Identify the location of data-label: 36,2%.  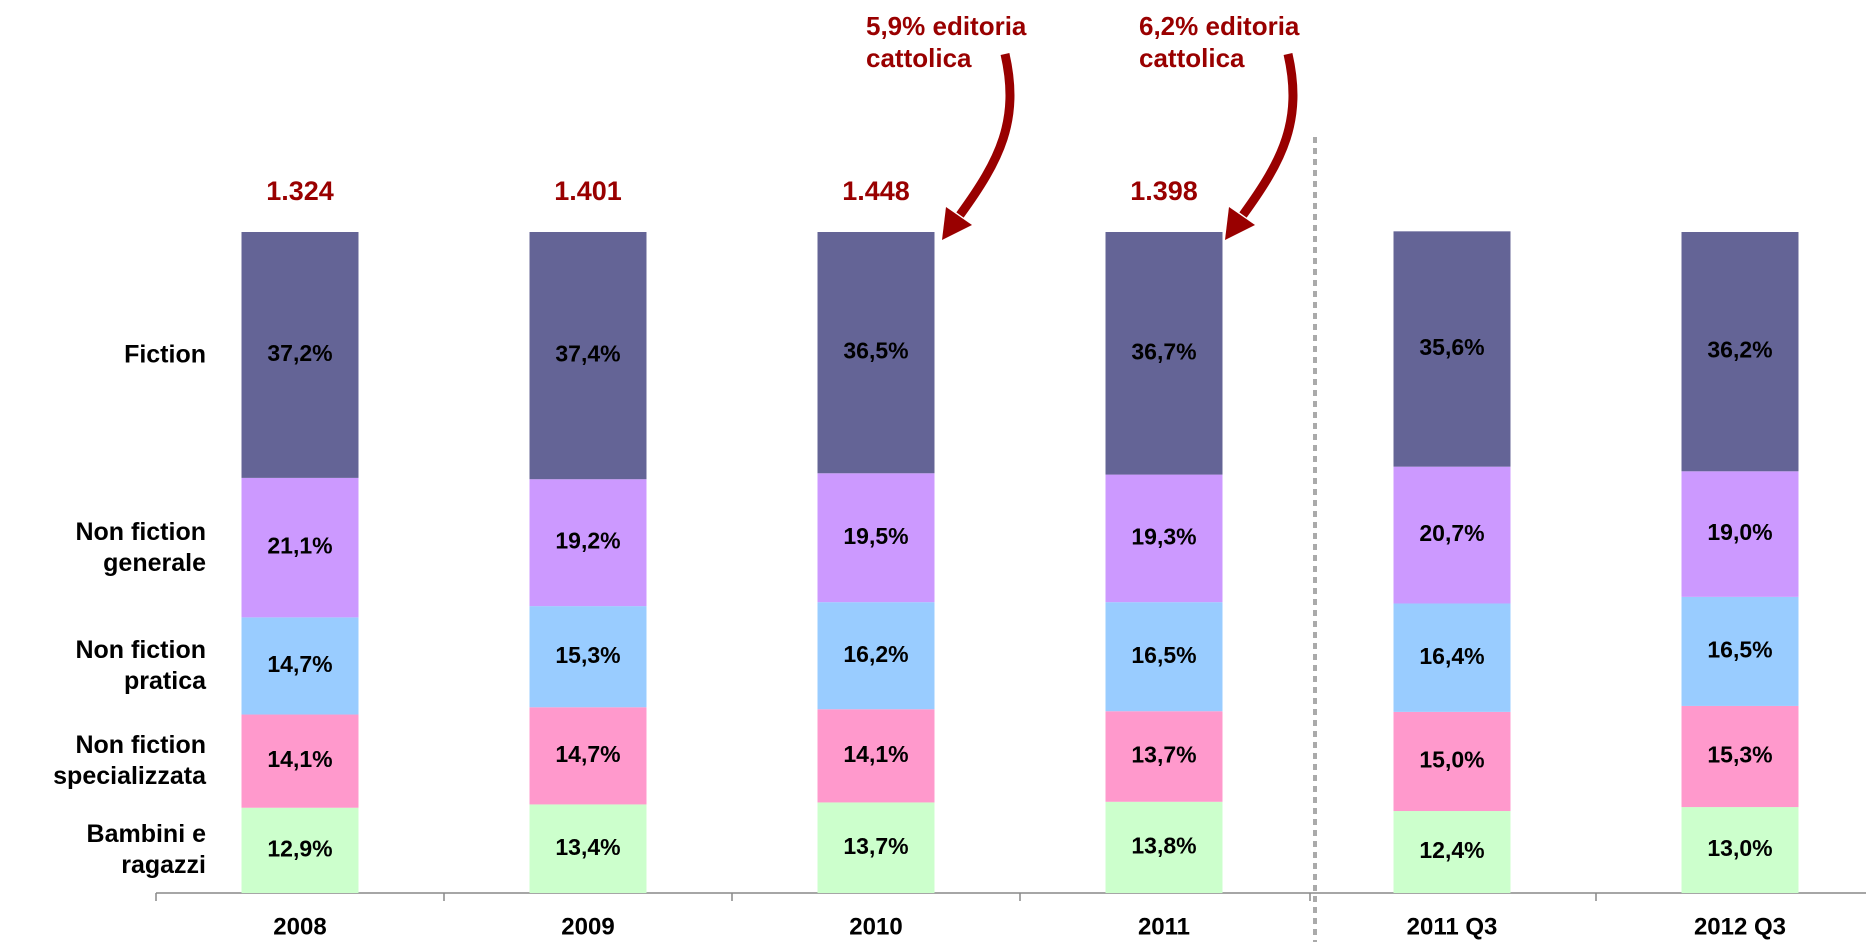
(1739, 350).